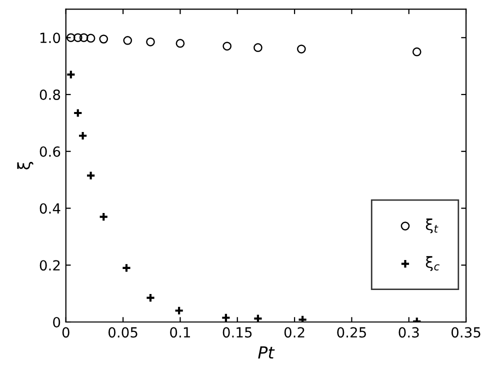 The height and width of the screenshot is (368, 488). What do you see at coordinates (408, 332) in the screenshot?
I see `x-tick-label: 0.3` at bounding box center [408, 332].